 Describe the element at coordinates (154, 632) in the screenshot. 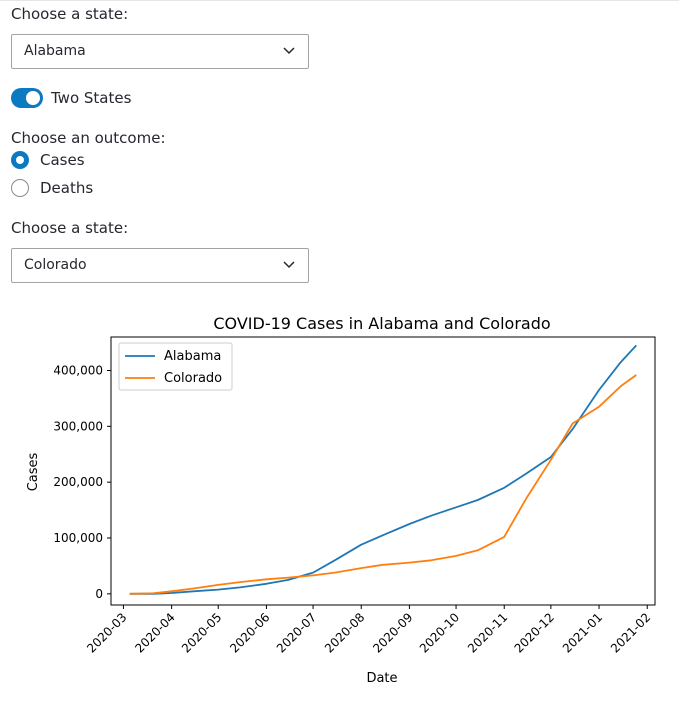

I see `x-tick-label: 2020-04` at that location.